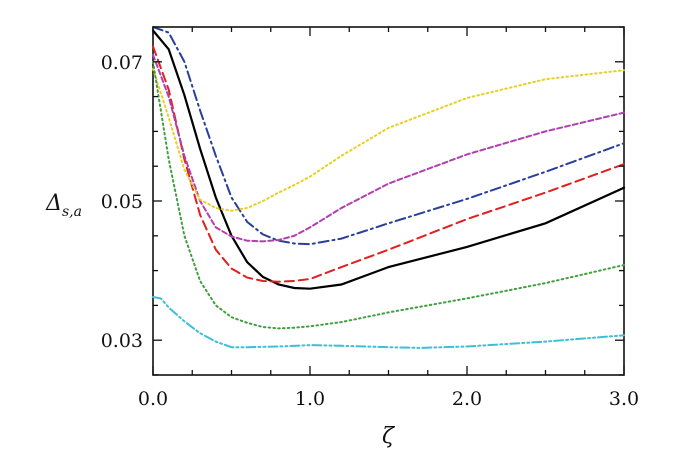 Image resolution: width=700 pixels, height=455 pixels. I want to click on y-axis-title-sub: s,a, so click(72, 212).